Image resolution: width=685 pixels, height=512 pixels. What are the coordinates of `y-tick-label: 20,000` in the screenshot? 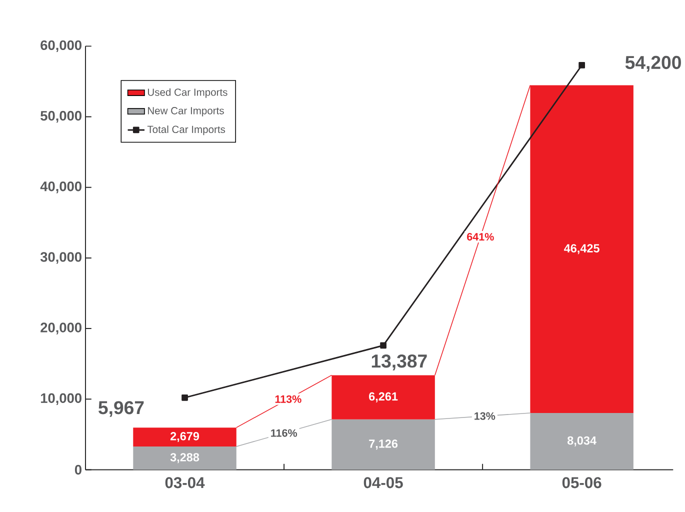 It's located at (61, 328).